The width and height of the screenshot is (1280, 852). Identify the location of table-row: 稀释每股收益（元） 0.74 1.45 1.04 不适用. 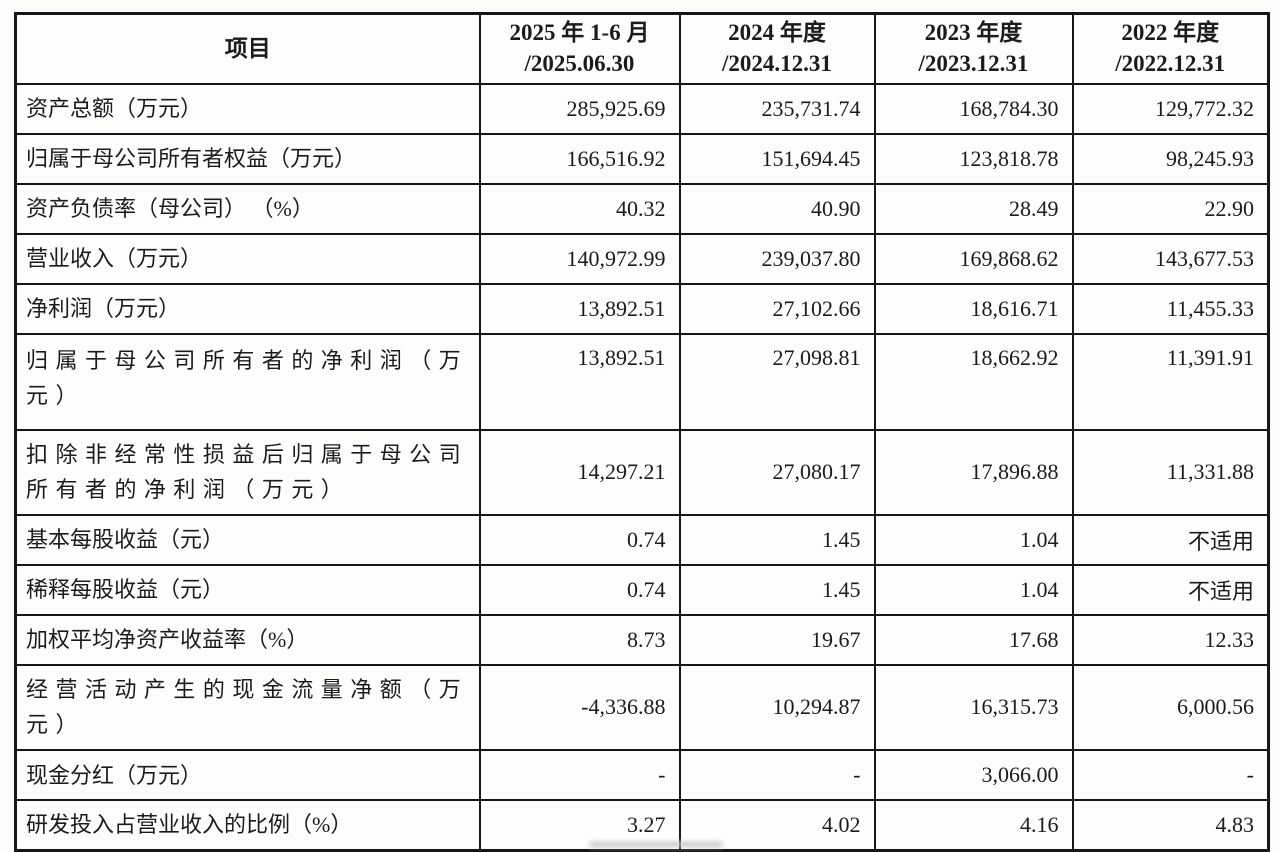
(642, 589).